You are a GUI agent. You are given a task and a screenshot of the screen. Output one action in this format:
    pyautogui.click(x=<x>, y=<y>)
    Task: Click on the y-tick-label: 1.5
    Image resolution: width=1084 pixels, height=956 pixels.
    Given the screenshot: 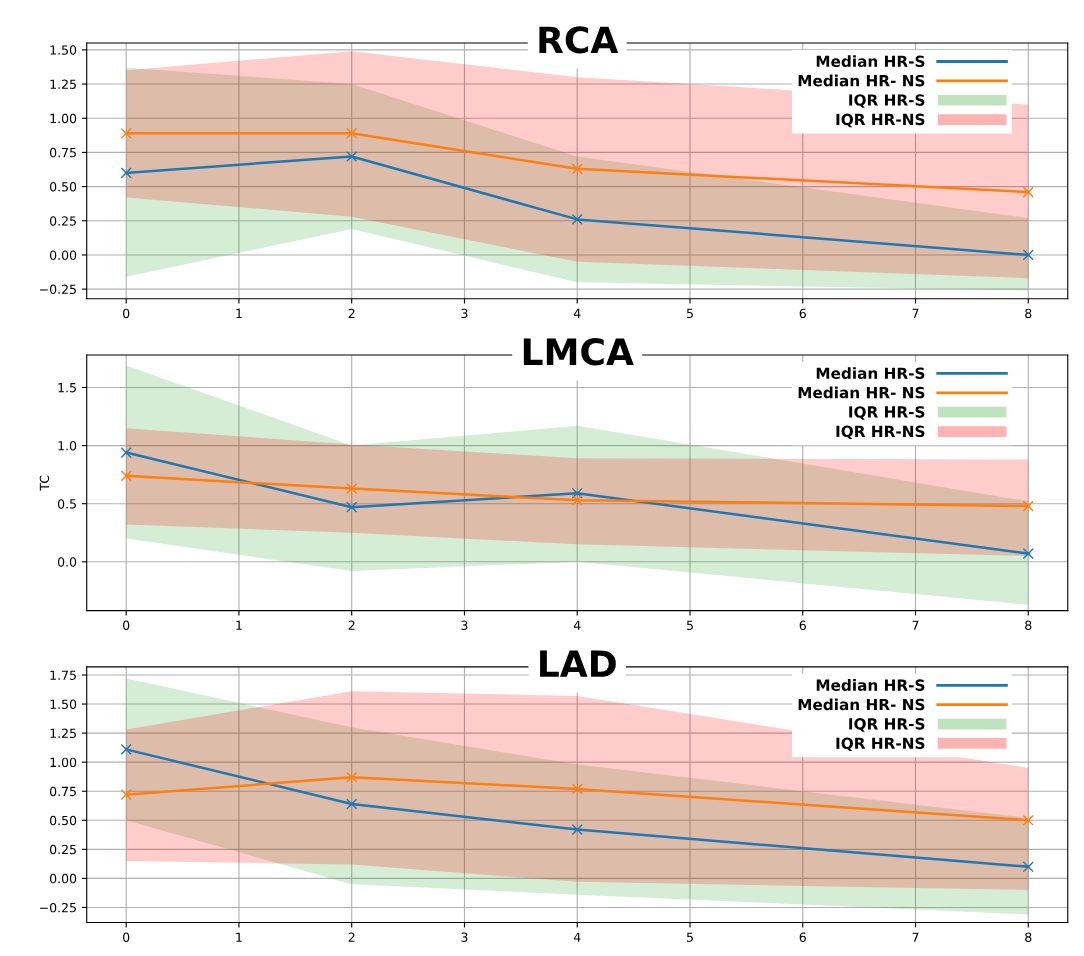 What is the action you would take?
    pyautogui.click(x=67, y=388)
    